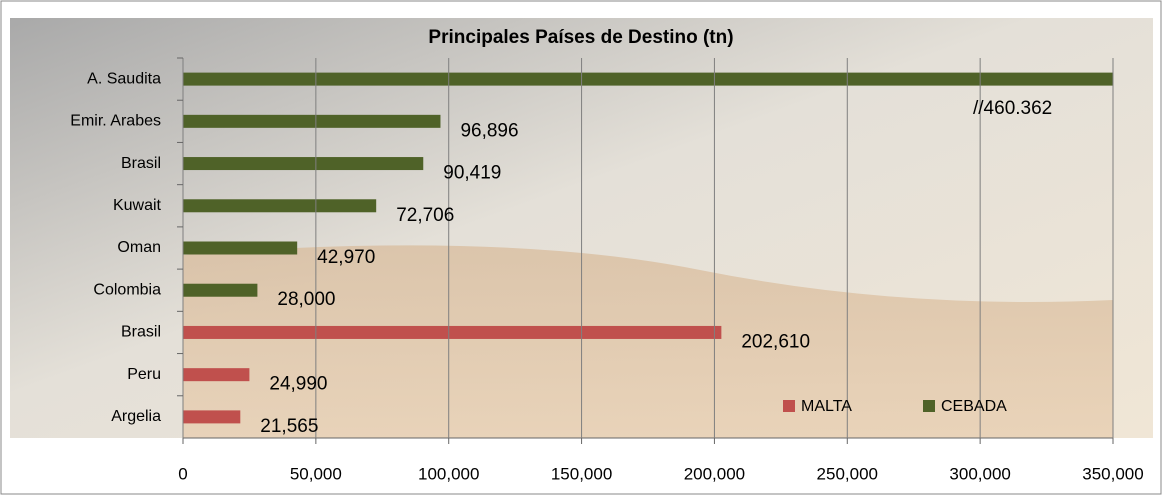 The height and width of the screenshot is (495, 1163). What do you see at coordinates (714, 473) in the screenshot?
I see `x-tick-label: 200,000` at bounding box center [714, 473].